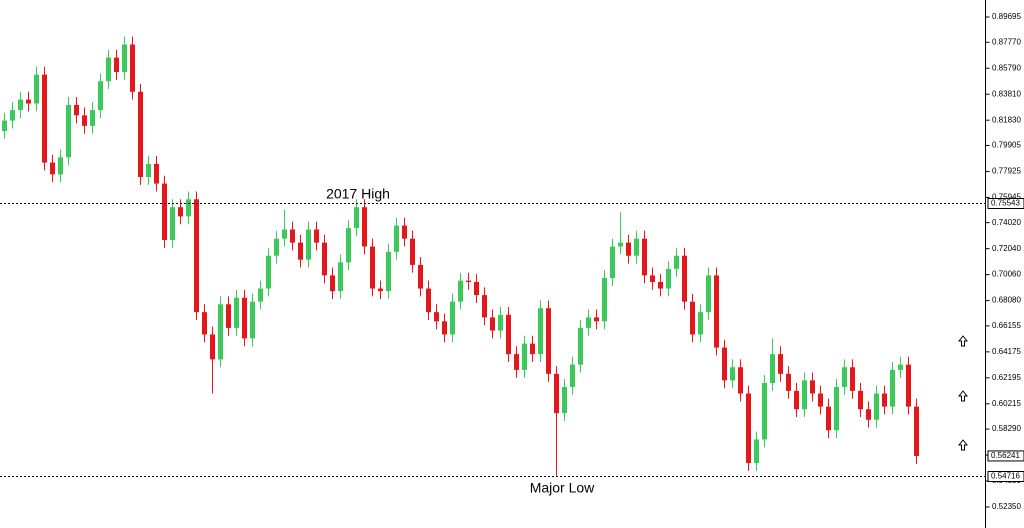  I want to click on y-tick-label: 0.87770, so click(1006, 41).